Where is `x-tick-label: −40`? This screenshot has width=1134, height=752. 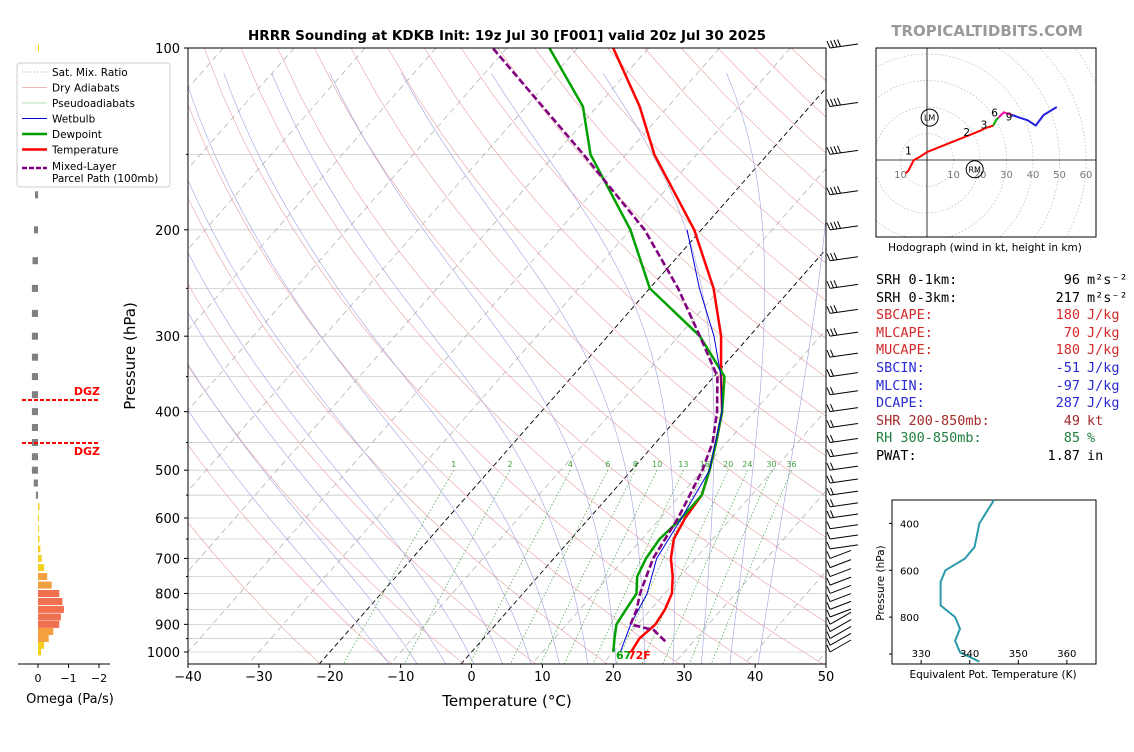
x-tick-label: −40 is located at coordinates (187, 677).